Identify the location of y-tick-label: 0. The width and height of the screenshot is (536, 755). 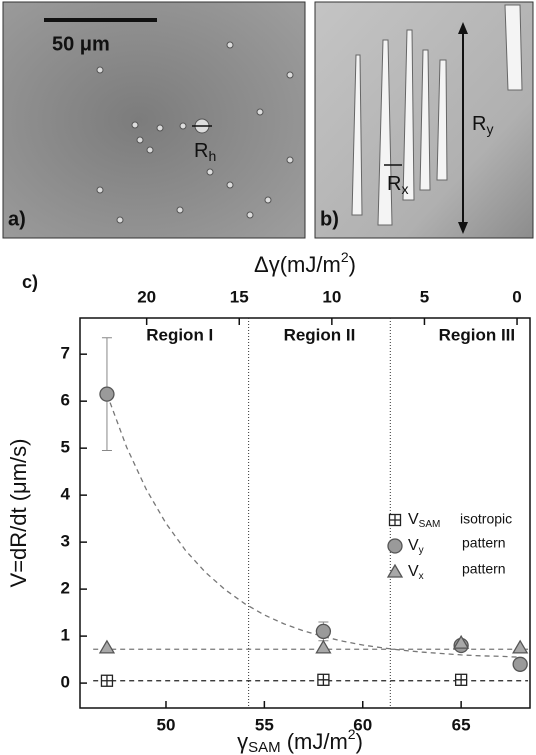
(65, 682).